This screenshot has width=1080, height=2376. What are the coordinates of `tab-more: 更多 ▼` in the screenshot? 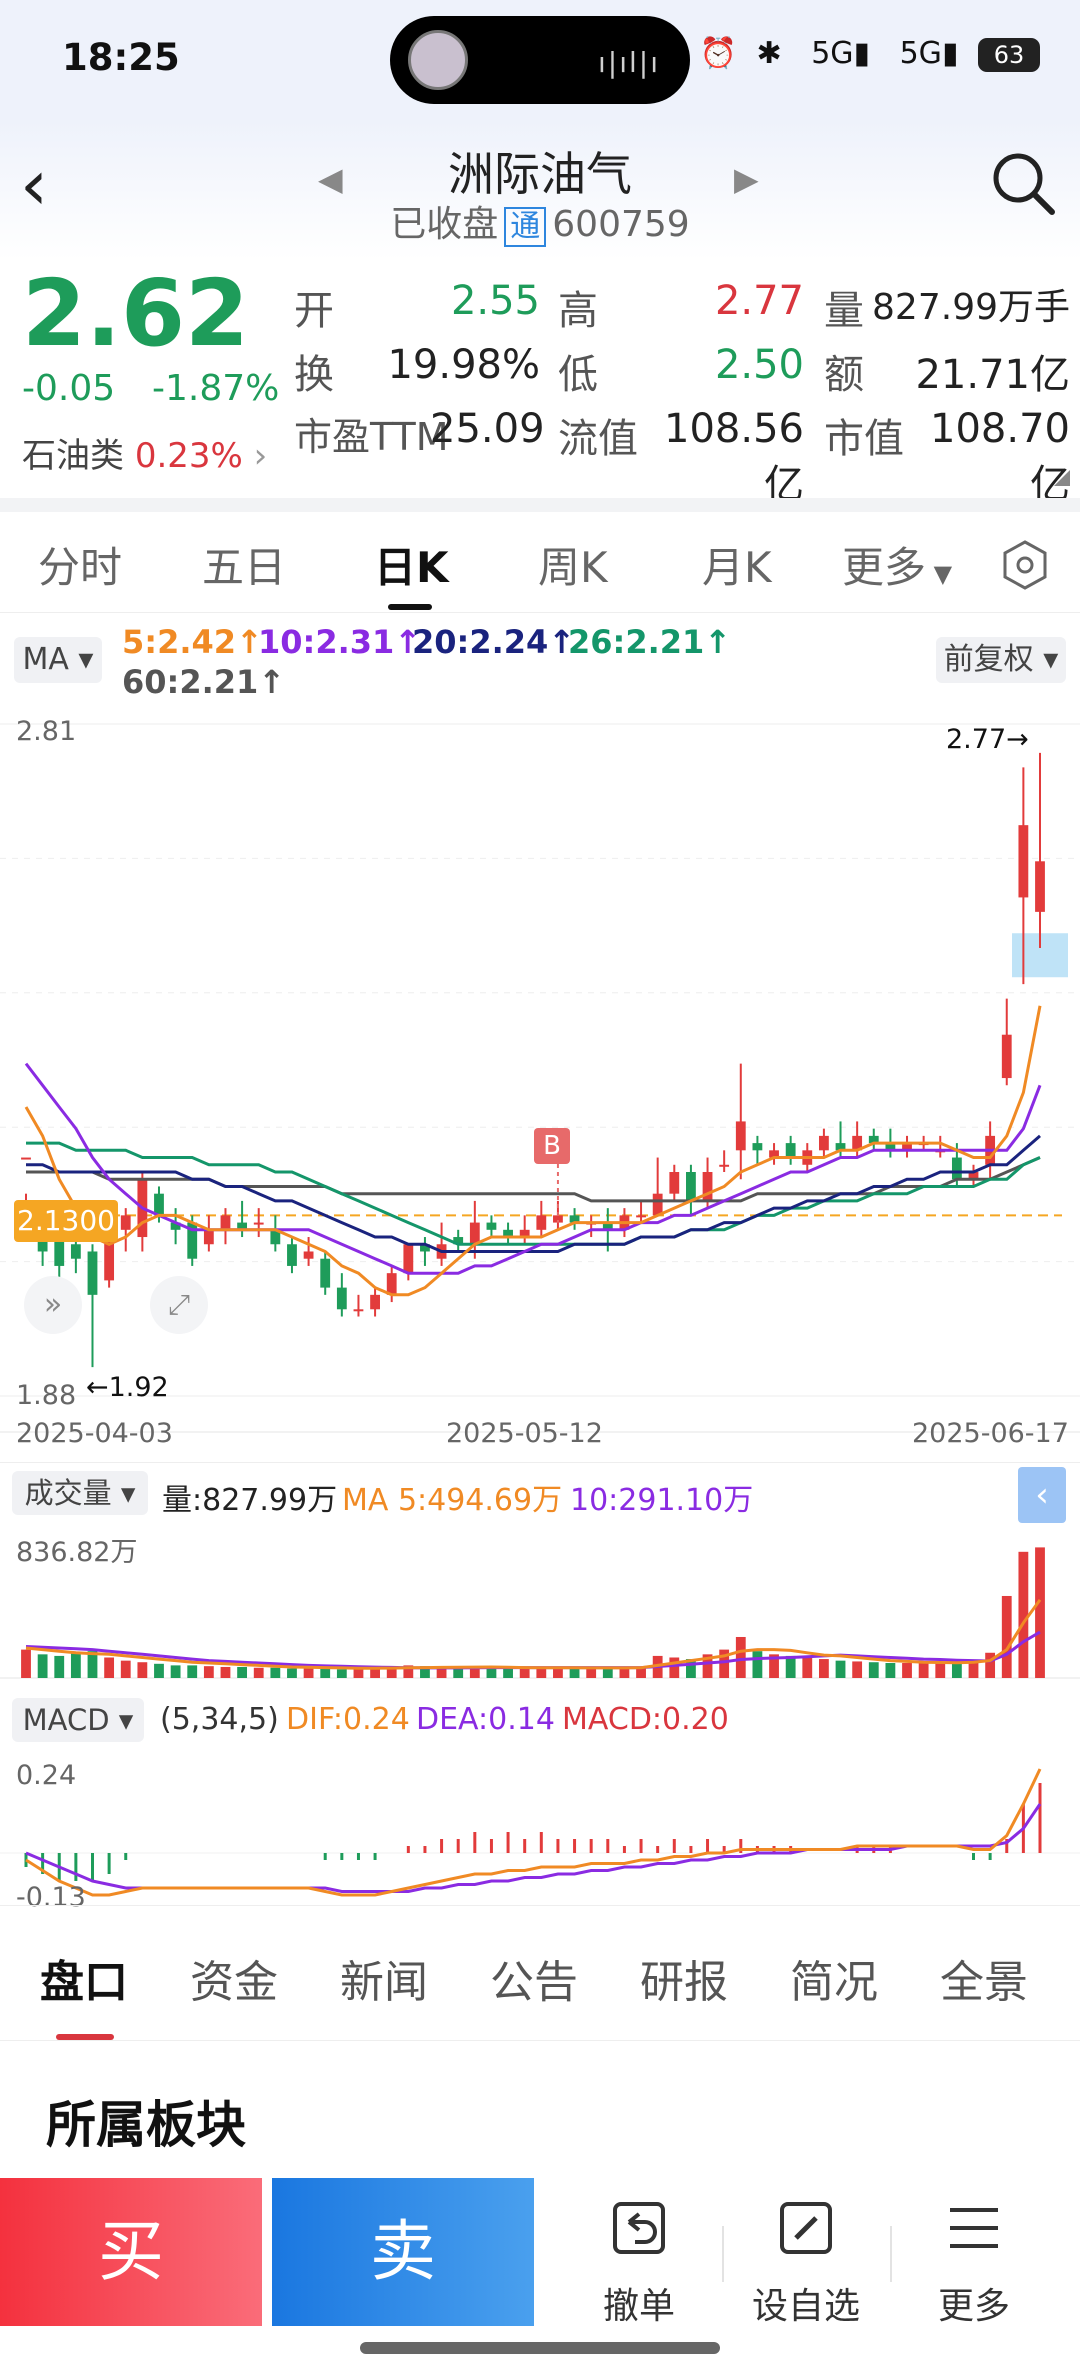 It's located at (897, 567).